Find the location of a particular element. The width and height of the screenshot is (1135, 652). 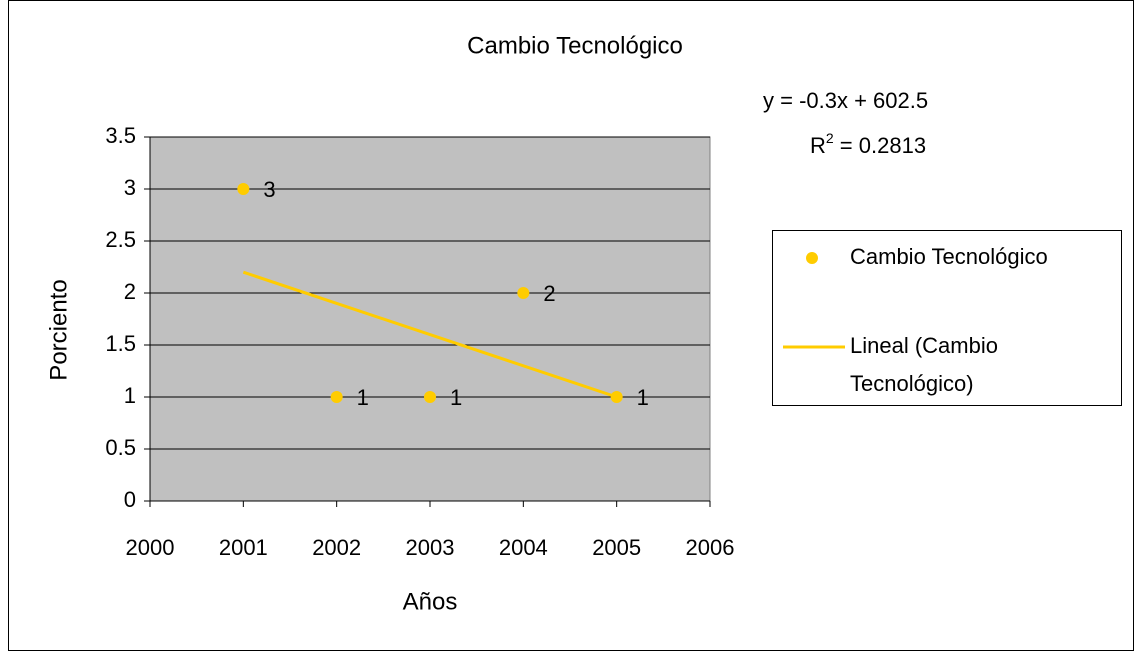

legend-label-line: Lineal (Cambio is located at coordinates (924, 345).